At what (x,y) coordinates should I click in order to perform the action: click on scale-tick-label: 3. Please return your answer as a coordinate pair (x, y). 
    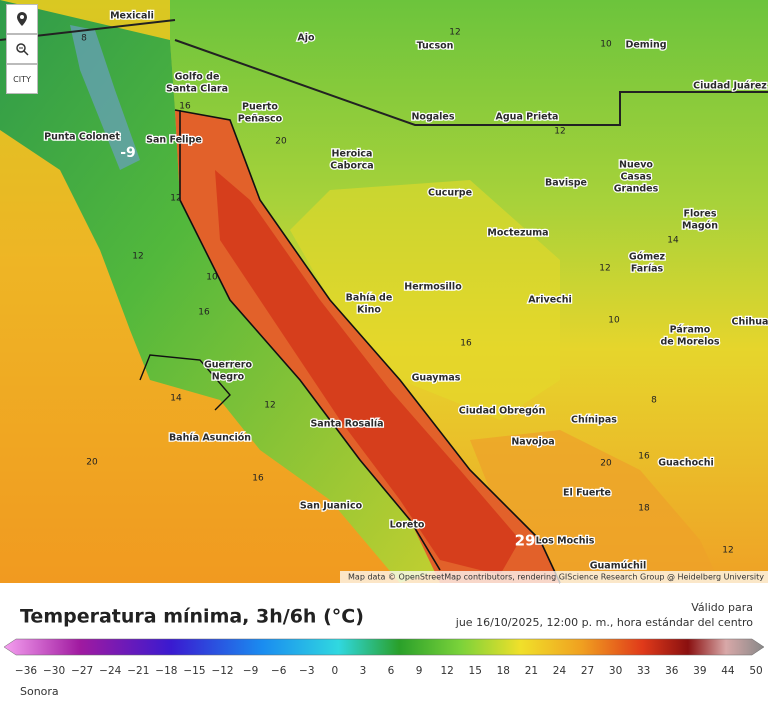
    Looking at the image, I should click on (363, 671).